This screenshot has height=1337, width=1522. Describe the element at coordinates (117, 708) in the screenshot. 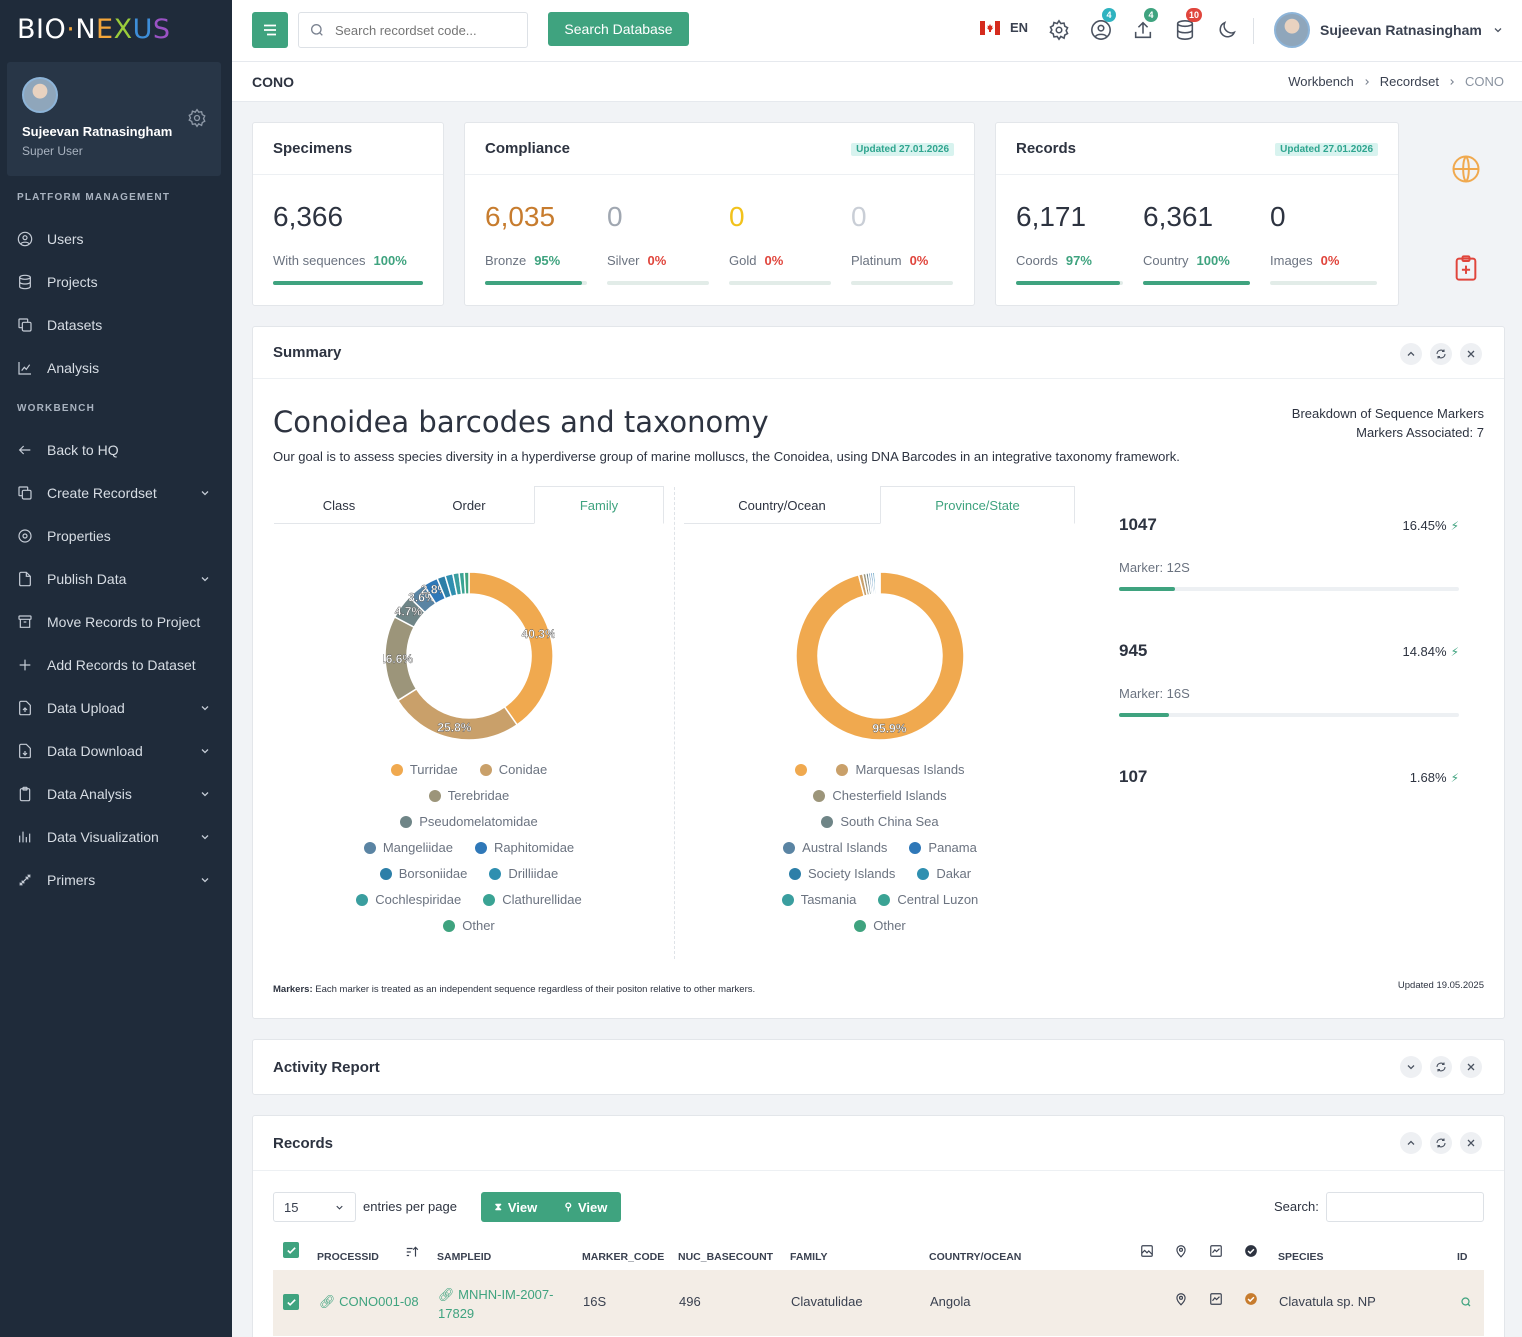

I see `sidebar-item-data-upload: Data Upload` at that location.